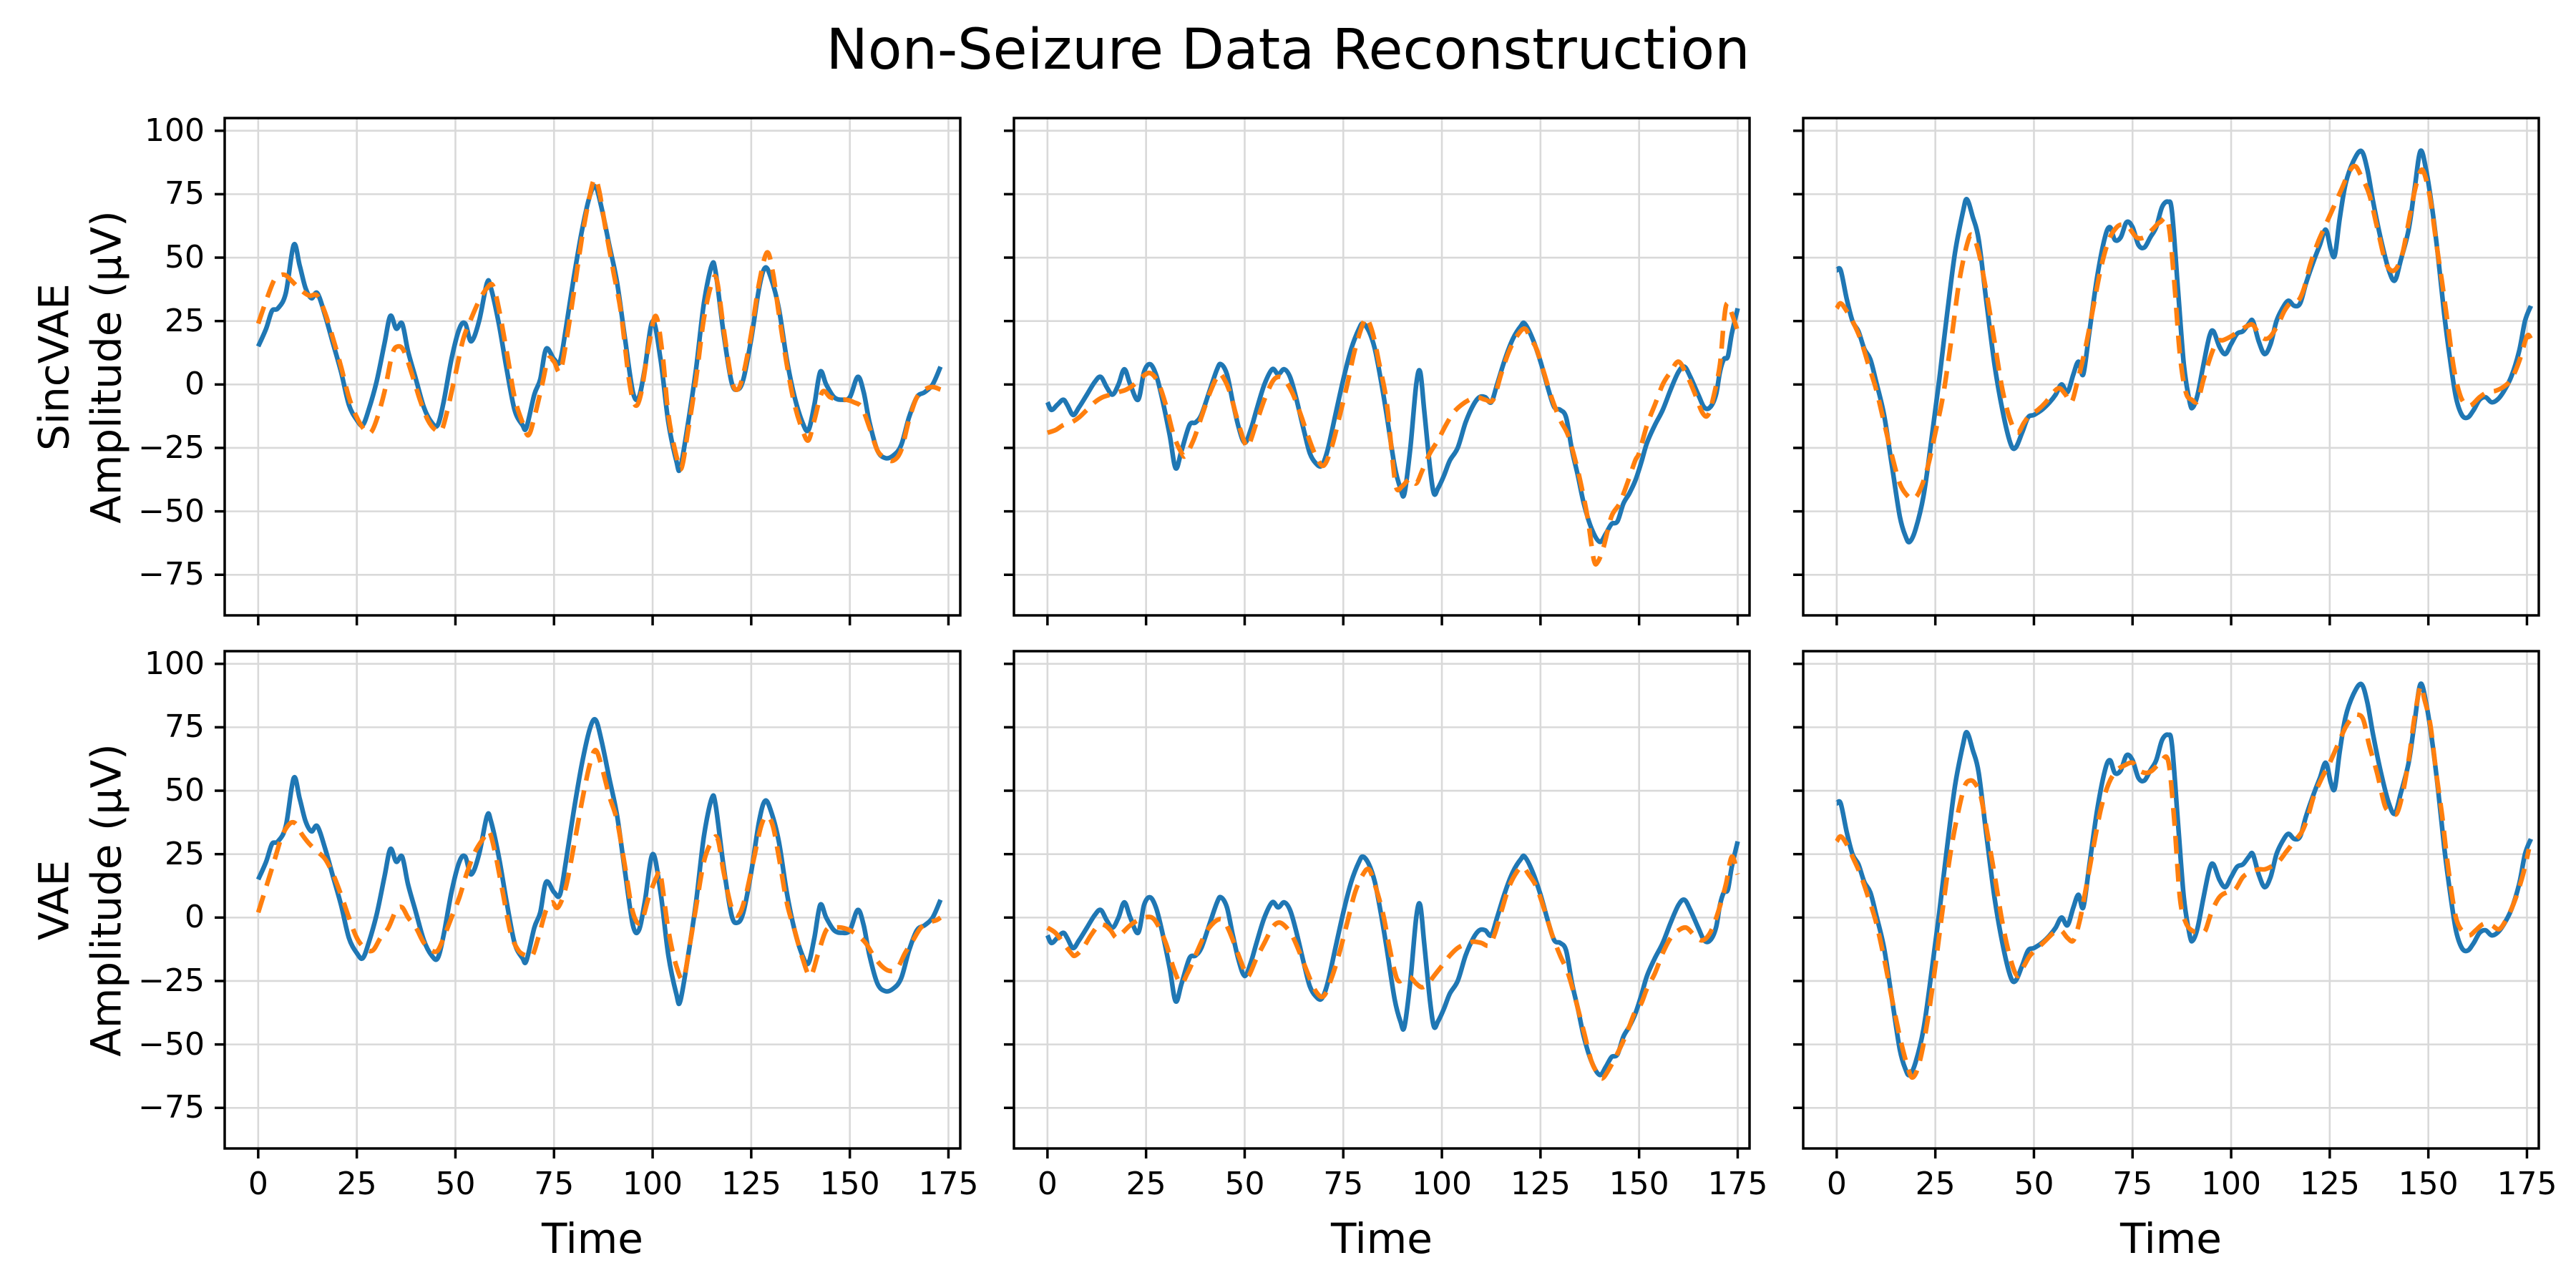  I want to click on subplot-vae-col3, so click(2166, 904).